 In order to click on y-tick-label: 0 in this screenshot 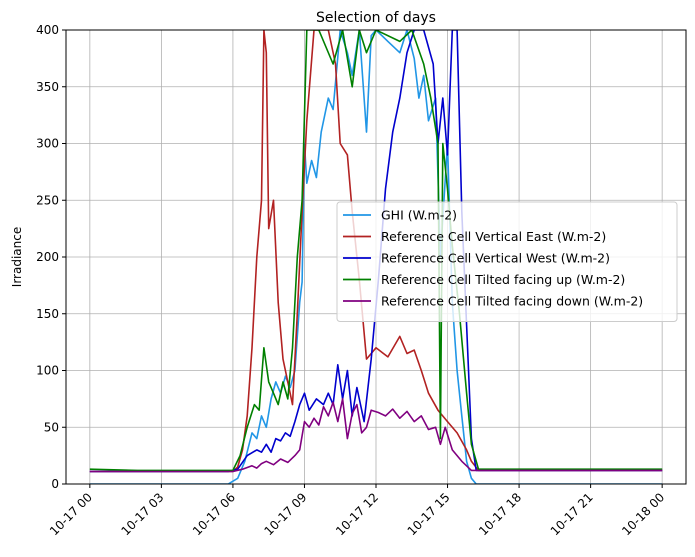, I will do `click(55, 484)`.